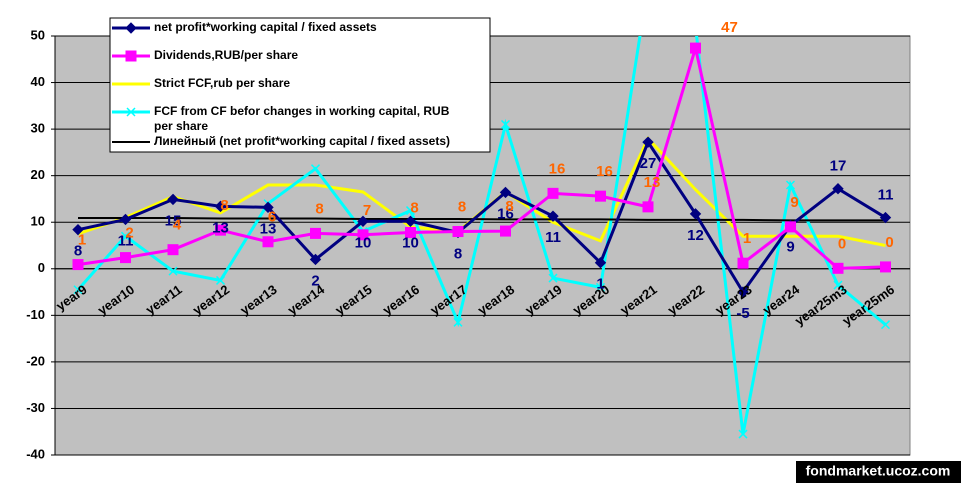 The width and height of the screenshot is (961, 487). What do you see at coordinates (226, 55) in the screenshot?
I see `legend-label: Dividends,RUB/per share` at bounding box center [226, 55].